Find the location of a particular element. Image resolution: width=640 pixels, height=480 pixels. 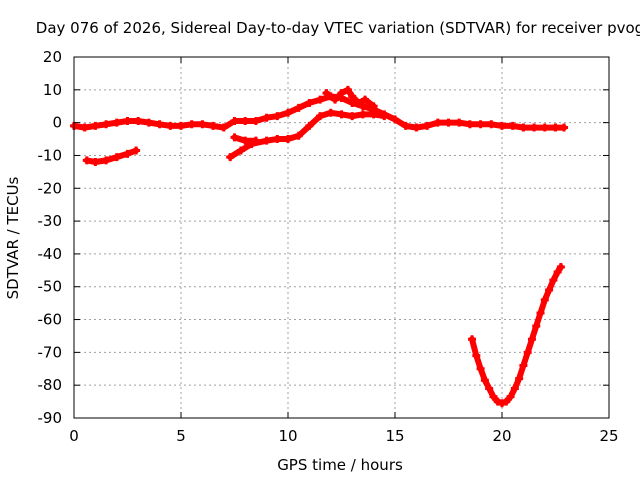

x-tick-label: 5 is located at coordinates (181, 436).